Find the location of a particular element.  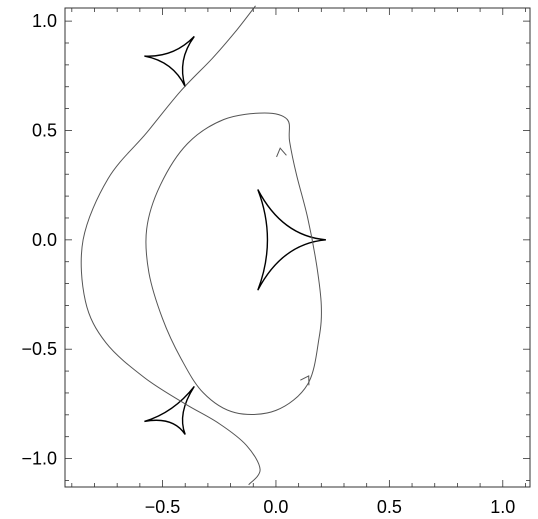

x-tick-label: 0.5 is located at coordinates (389, 507).